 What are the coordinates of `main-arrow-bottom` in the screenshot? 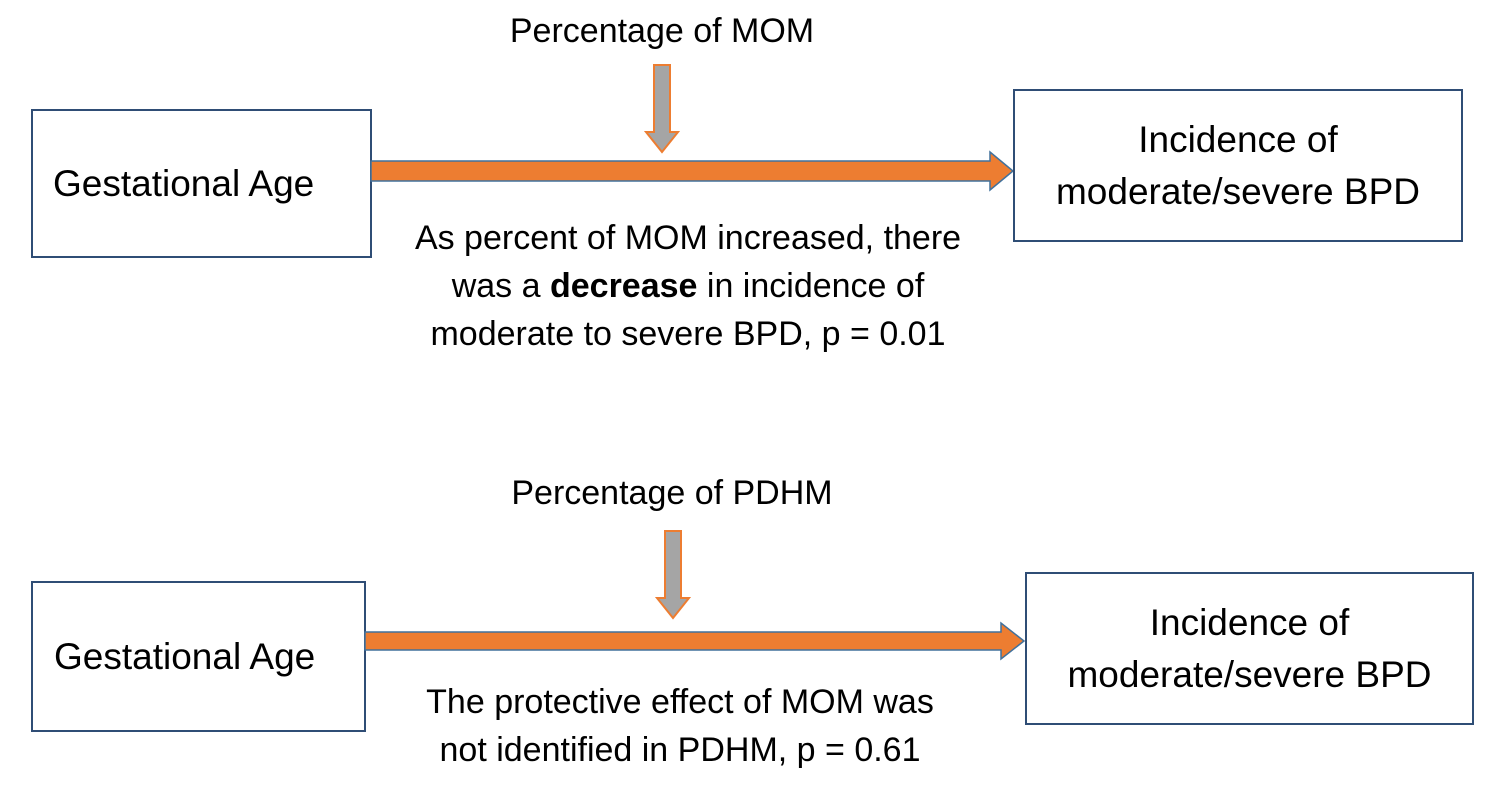 It's located at (695, 641).